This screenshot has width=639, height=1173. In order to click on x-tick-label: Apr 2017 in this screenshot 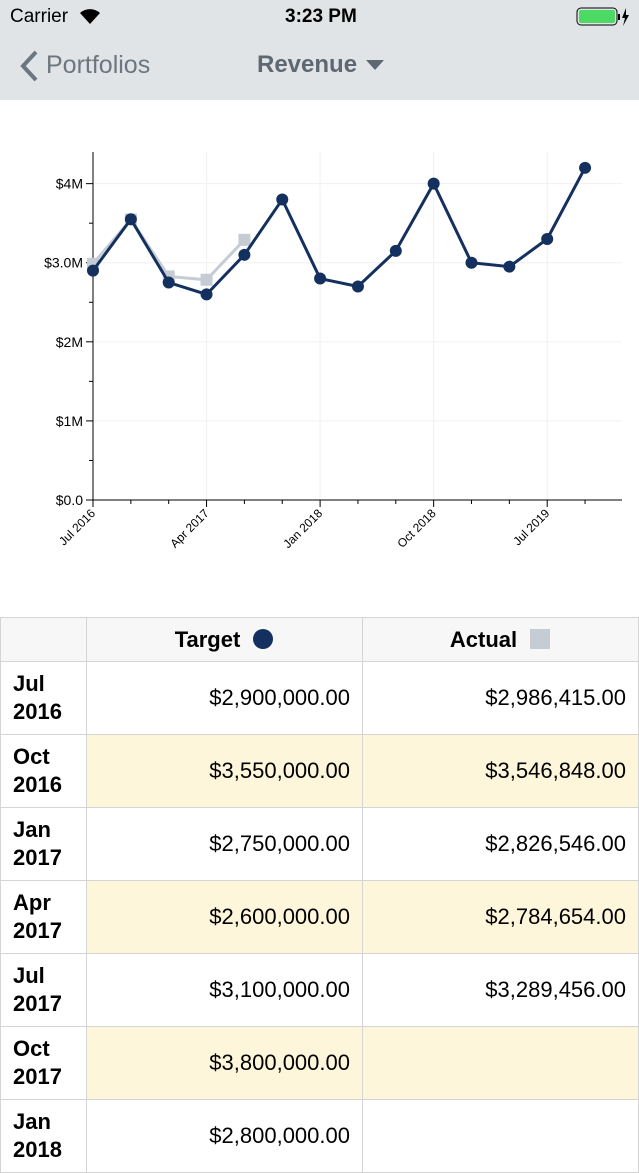, I will do `click(189, 528)`.